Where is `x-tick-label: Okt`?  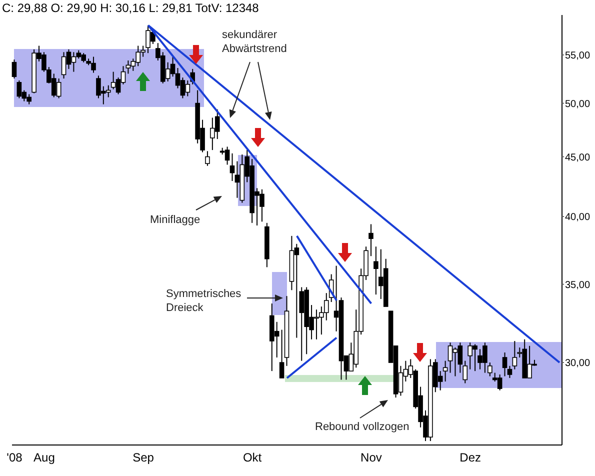 x-tick-label: Okt is located at coordinates (252, 457).